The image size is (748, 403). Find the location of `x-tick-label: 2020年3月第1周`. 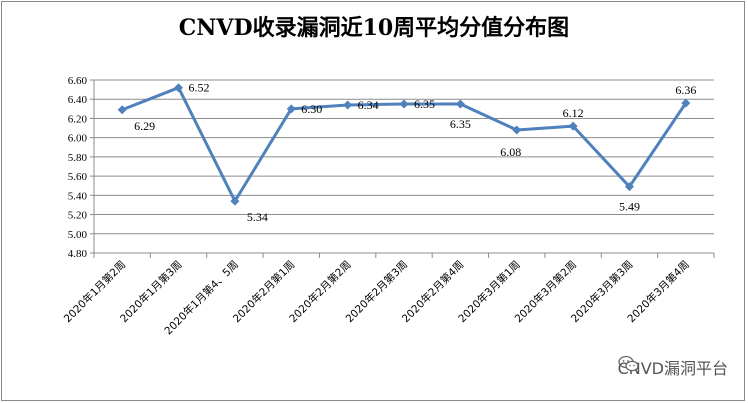

x-tick-label: 2020年3月第1周 is located at coordinates (489, 291).